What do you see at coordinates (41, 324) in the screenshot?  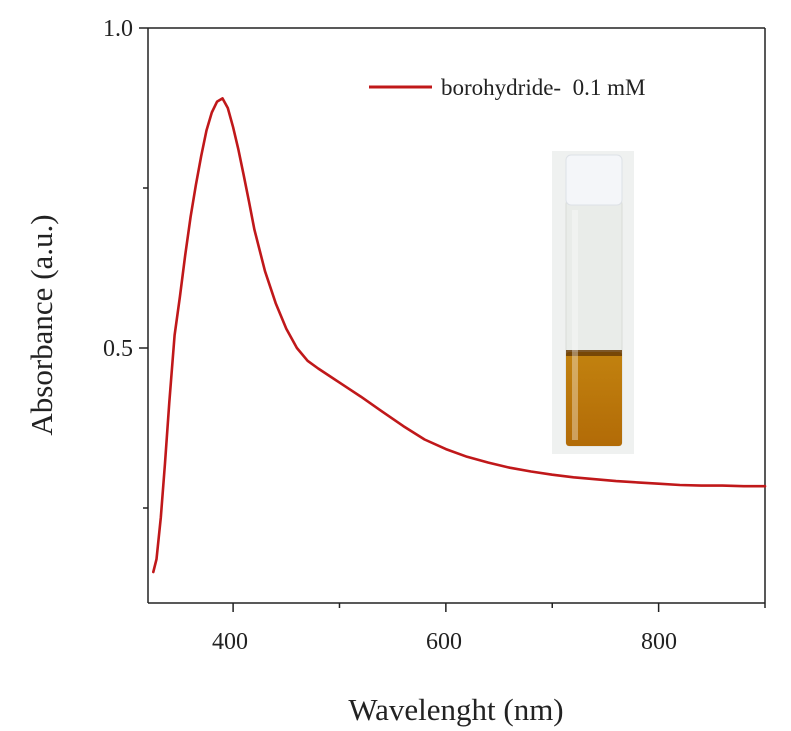 I see `y-axis-title: Absorbance (a.u.)` at bounding box center [41, 324].